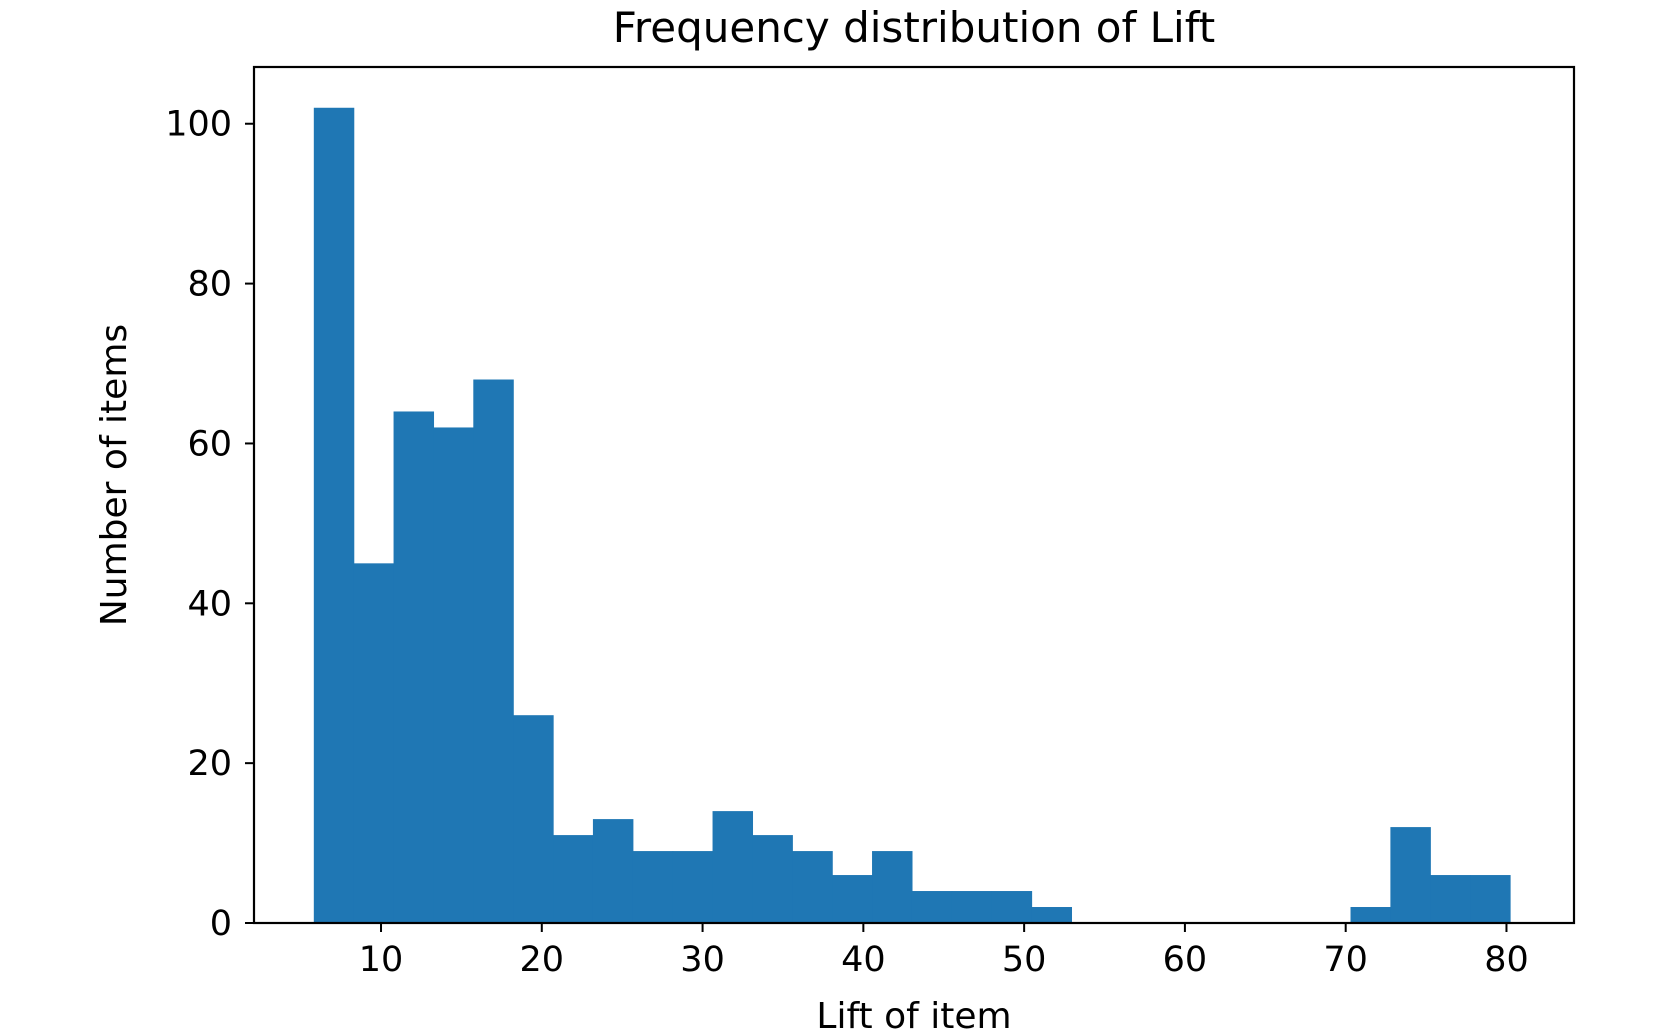 This screenshot has width=1665, height=1035. What do you see at coordinates (863, 960) in the screenshot?
I see `x-tick-label: 40` at bounding box center [863, 960].